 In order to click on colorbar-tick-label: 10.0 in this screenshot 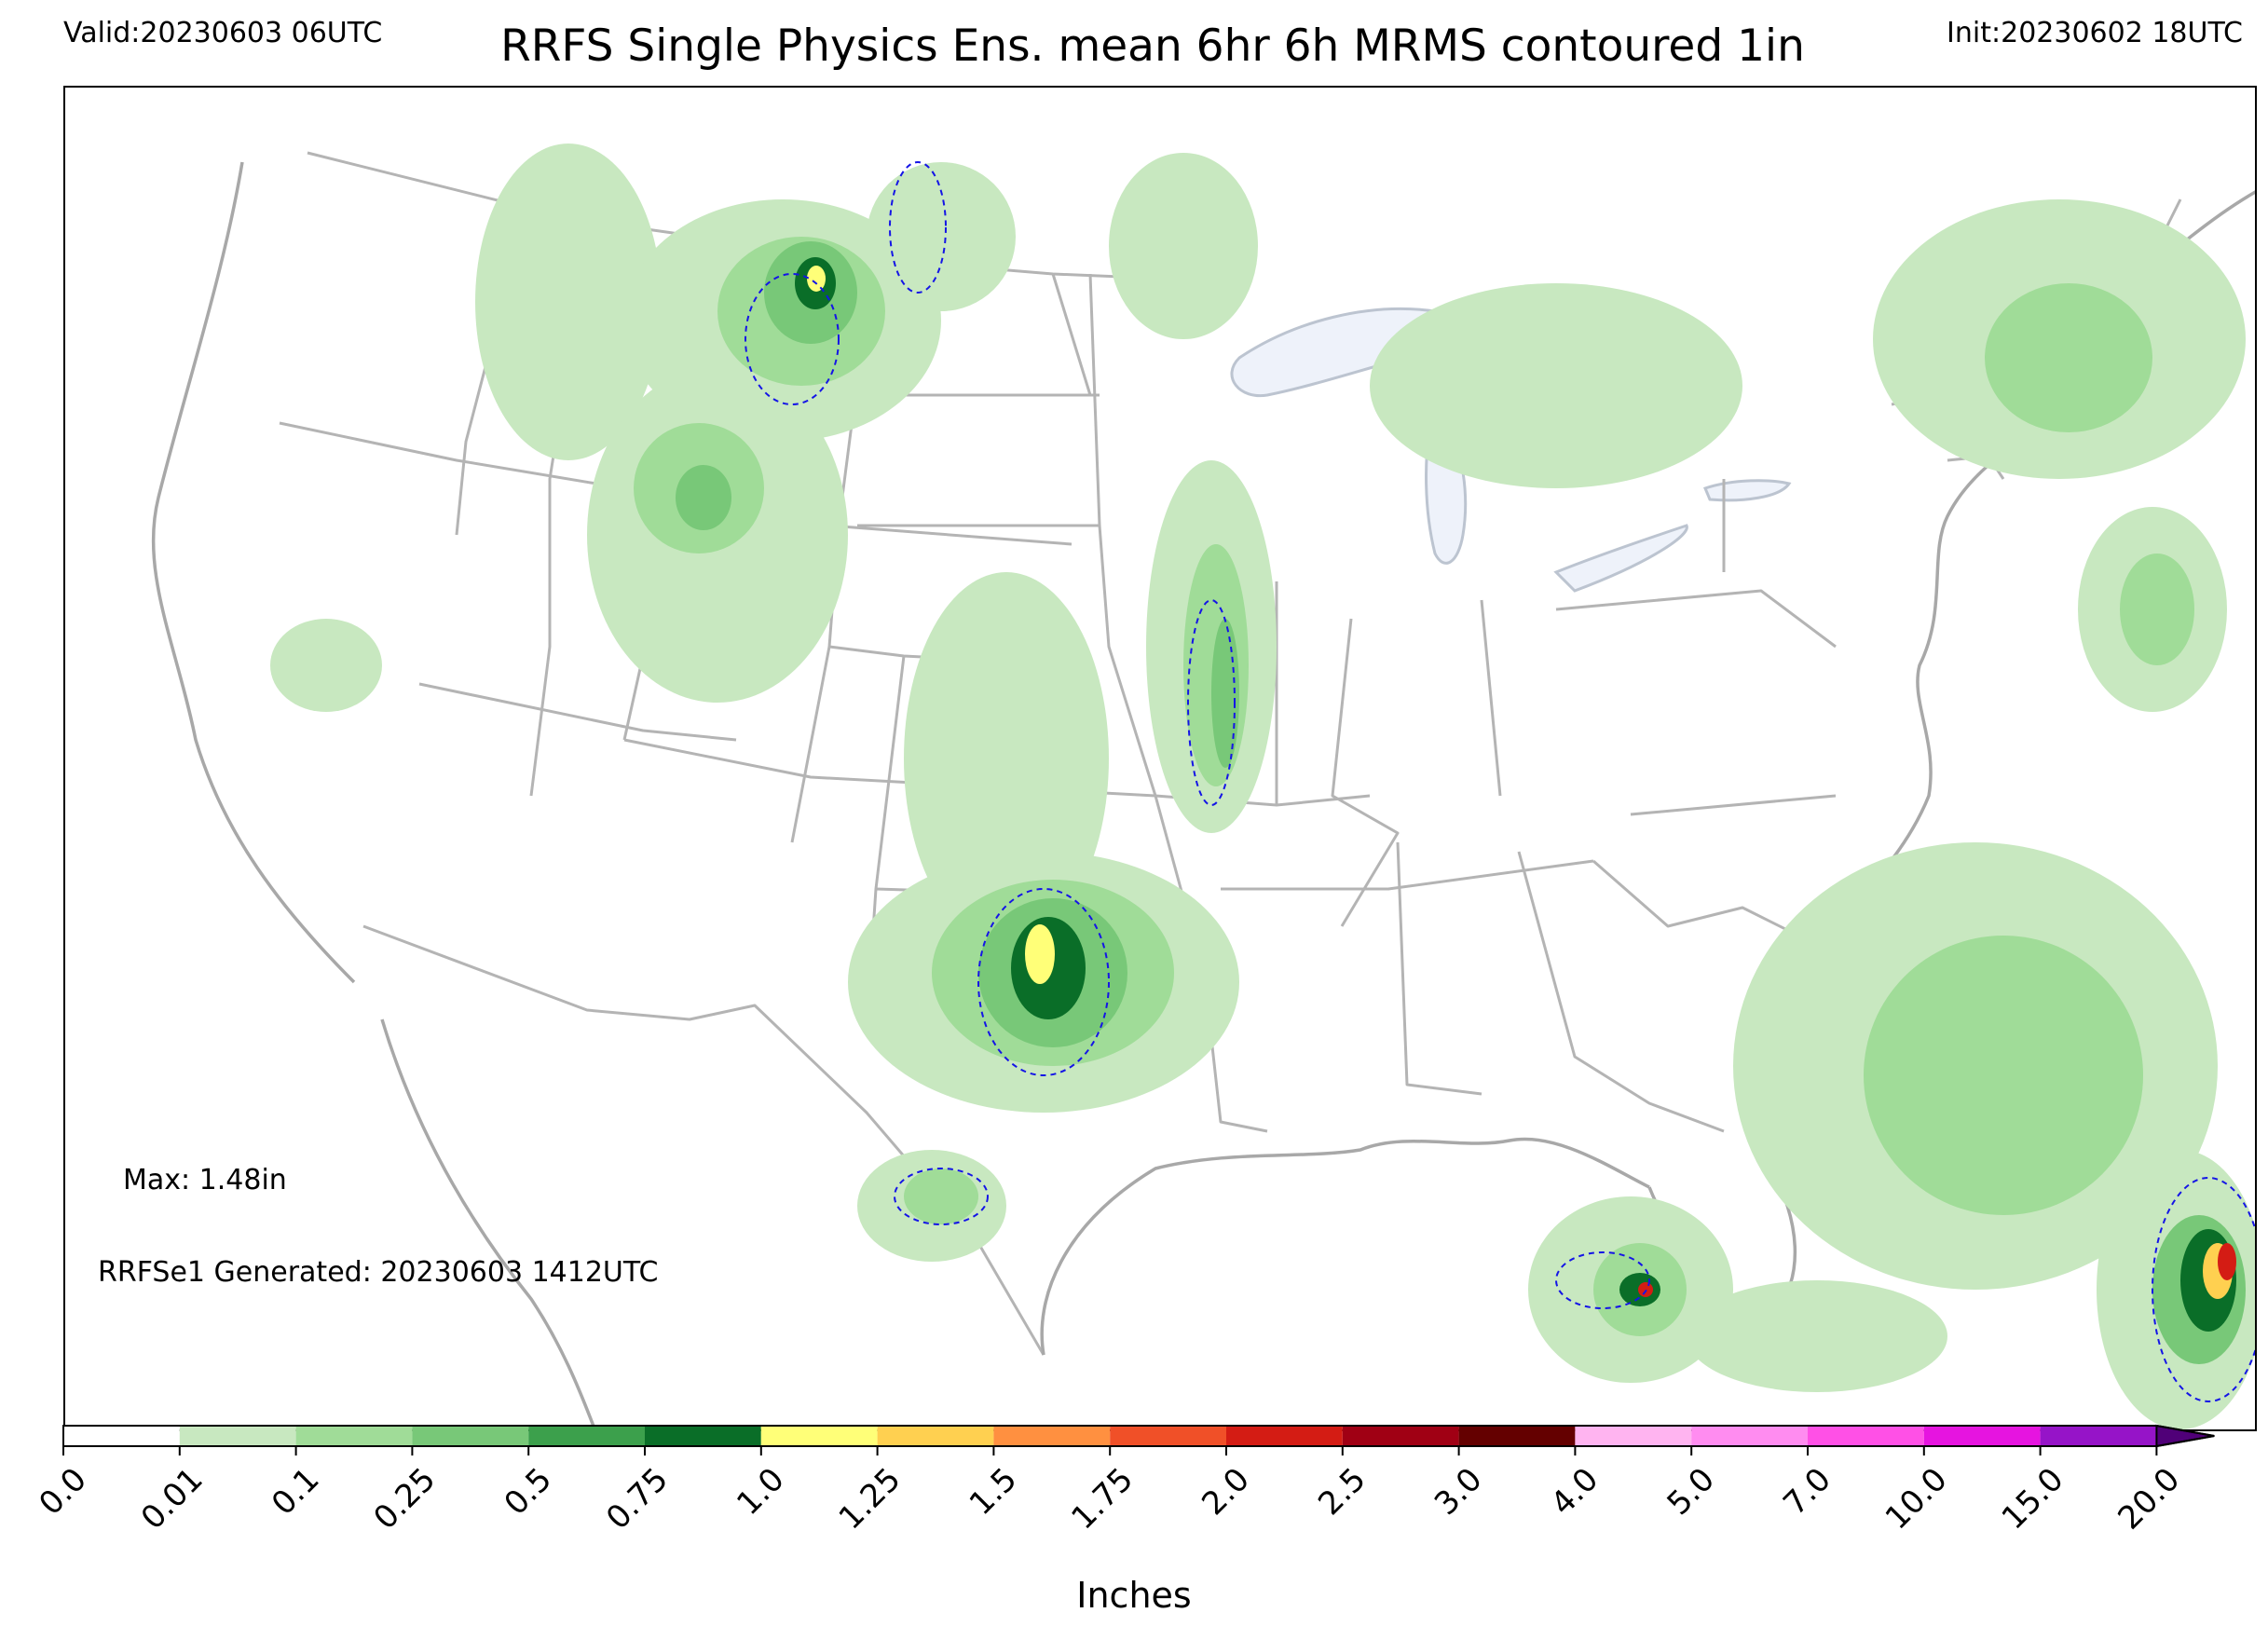, I will do `click(1917, 1499)`.